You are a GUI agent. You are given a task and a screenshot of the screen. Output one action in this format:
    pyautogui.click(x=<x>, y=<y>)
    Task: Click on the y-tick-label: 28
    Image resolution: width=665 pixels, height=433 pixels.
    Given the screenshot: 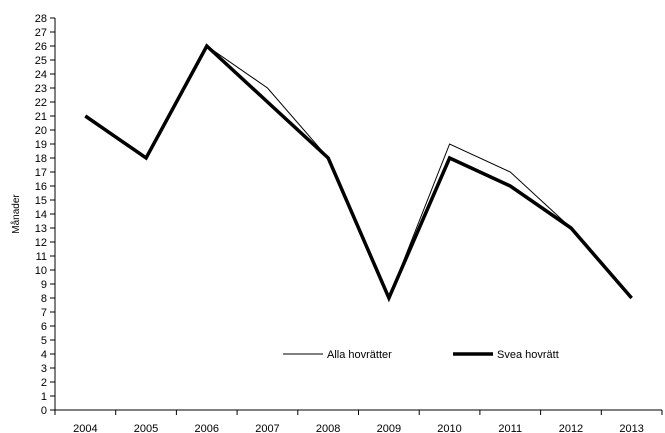 What is the action you would take?
    pyautogui.click(x=41, y=19)
    